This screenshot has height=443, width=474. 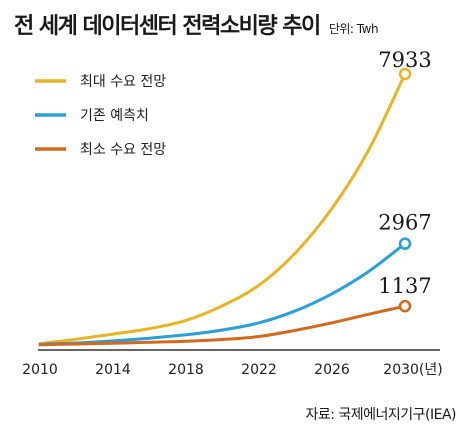 What do you see at coordinates (40, 370) in the screenshot?
I see `x-tick-label: 2010` at bounding box center [40, 370].